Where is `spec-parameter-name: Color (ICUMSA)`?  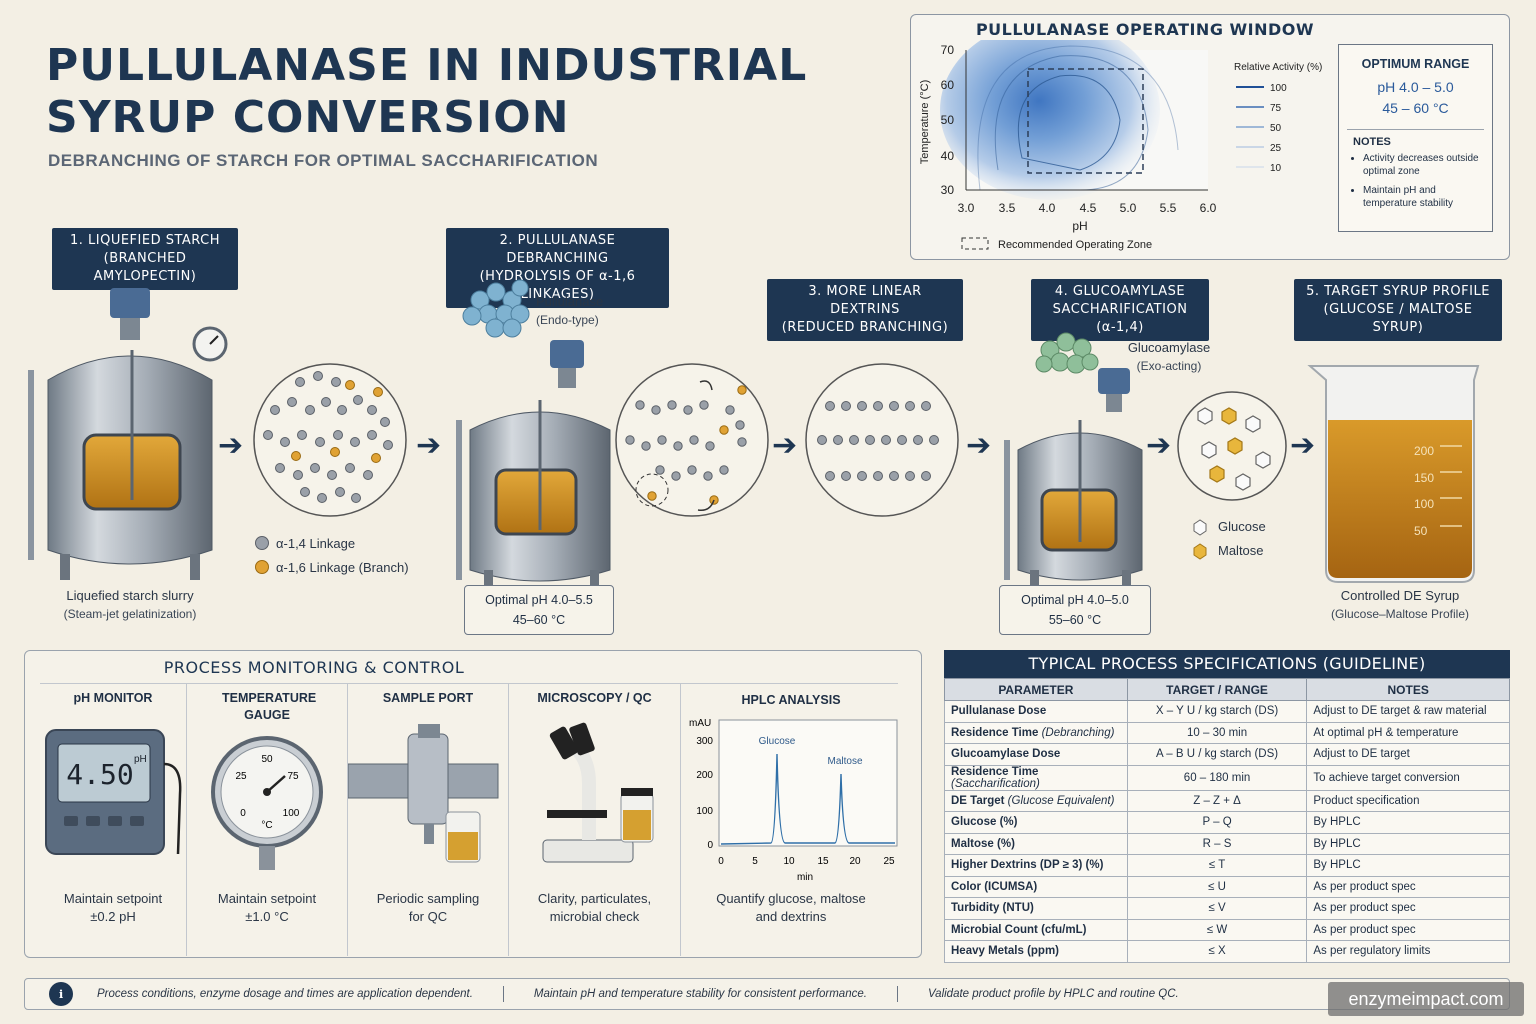 spec-parameter-name: Color (ICUMSA) is located at coordinates (994, 886).